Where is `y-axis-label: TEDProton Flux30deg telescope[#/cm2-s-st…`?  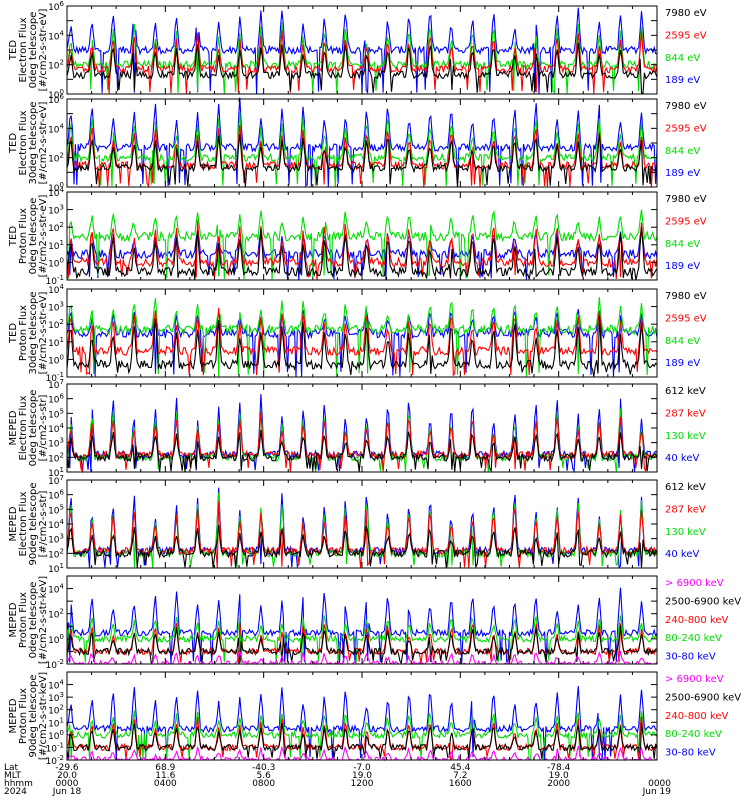
y-axis-label: TEDProton Flux30deg telescope[#/cm2-s-st… is located at coordinates (28, 332).